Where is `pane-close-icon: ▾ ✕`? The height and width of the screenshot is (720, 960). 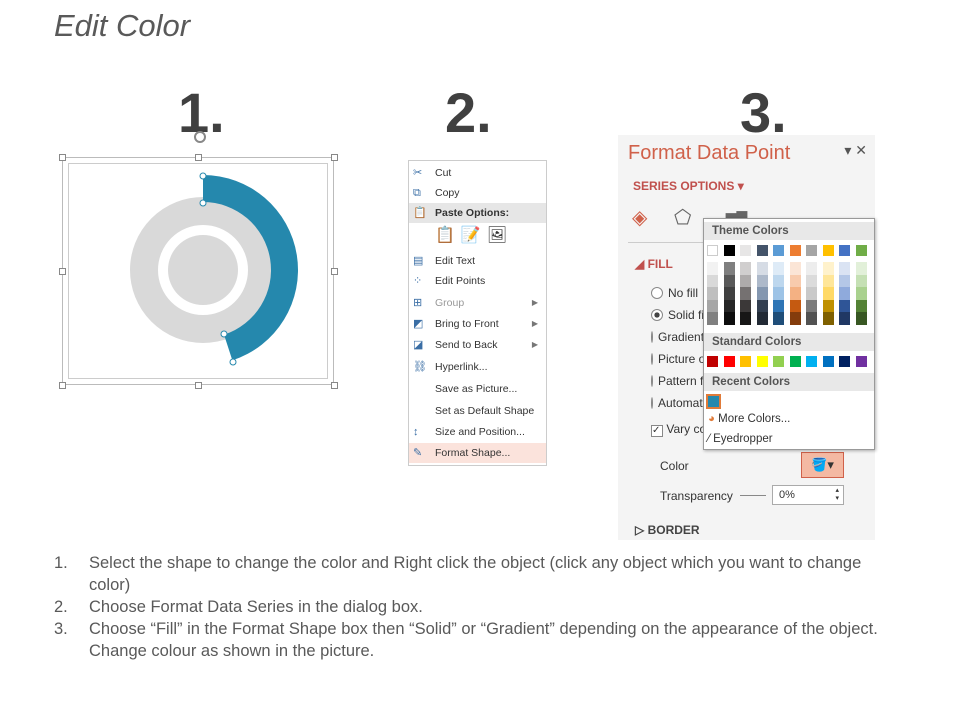 pane-close-icon: ▾ ✕ is located at coordinates (855, 150).